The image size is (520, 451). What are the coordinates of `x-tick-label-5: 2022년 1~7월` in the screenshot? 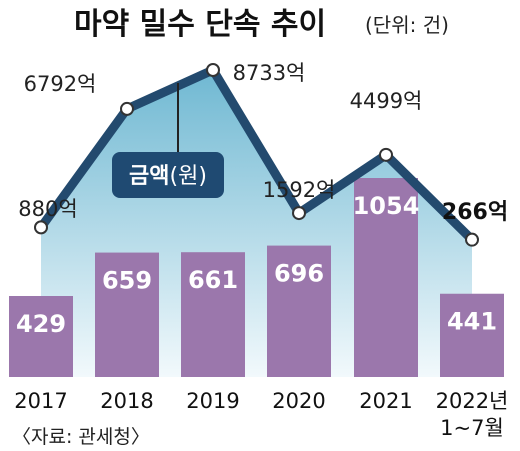 It's located at (472, 414).